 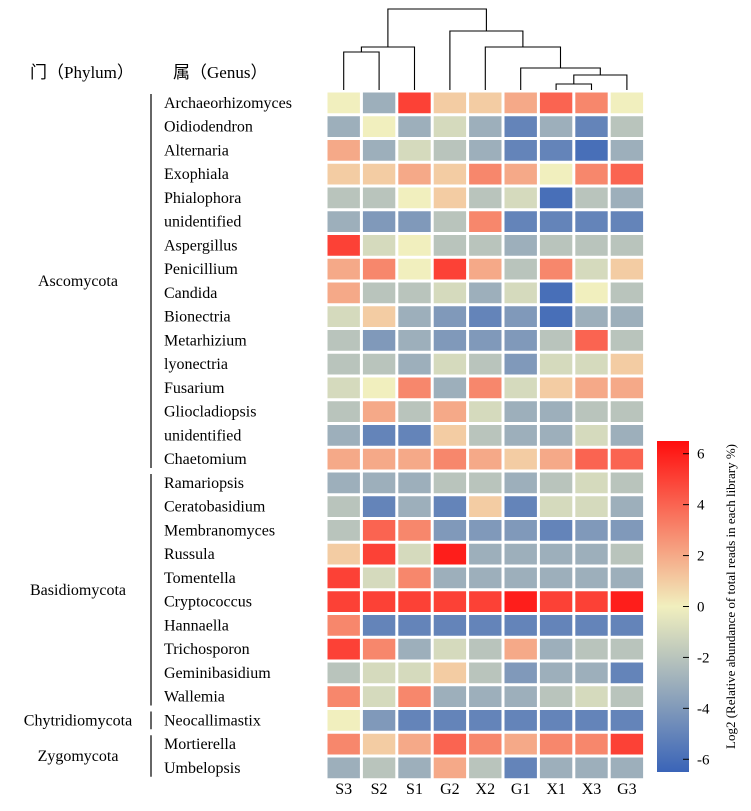 I want to click on colorbar-tick-label: 2, so click(x=701, y=557).